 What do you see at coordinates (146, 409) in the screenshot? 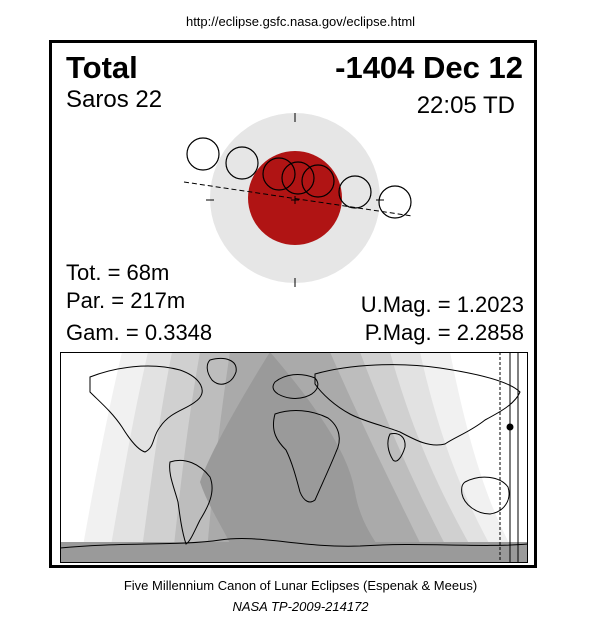
I see `north-america` at bounding box center [146, 409].